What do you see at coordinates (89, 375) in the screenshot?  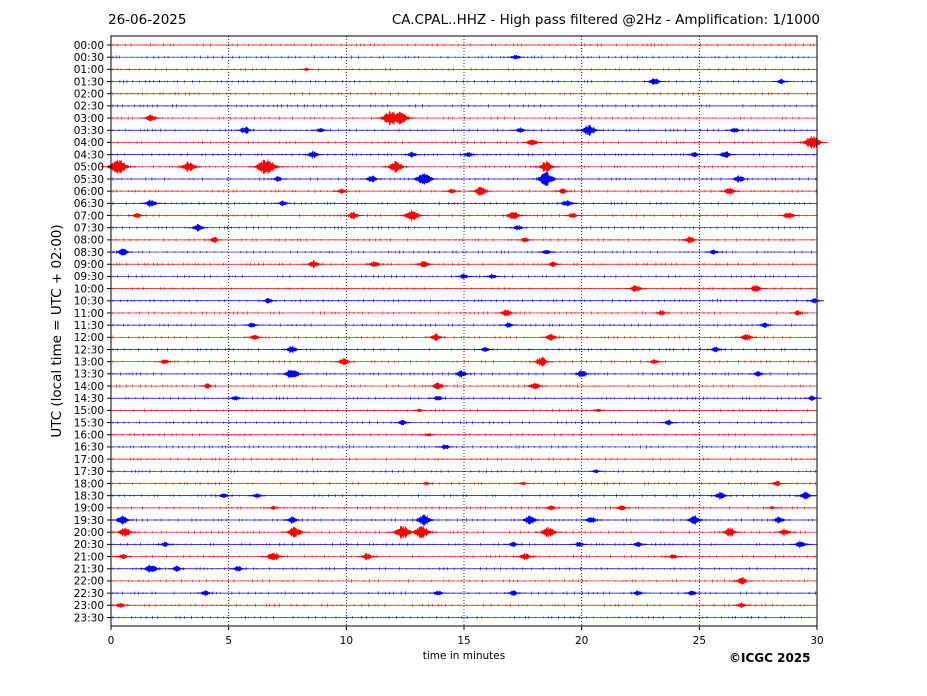 I see `y-tick-label: 13:30` at bounding box center [89, 375].